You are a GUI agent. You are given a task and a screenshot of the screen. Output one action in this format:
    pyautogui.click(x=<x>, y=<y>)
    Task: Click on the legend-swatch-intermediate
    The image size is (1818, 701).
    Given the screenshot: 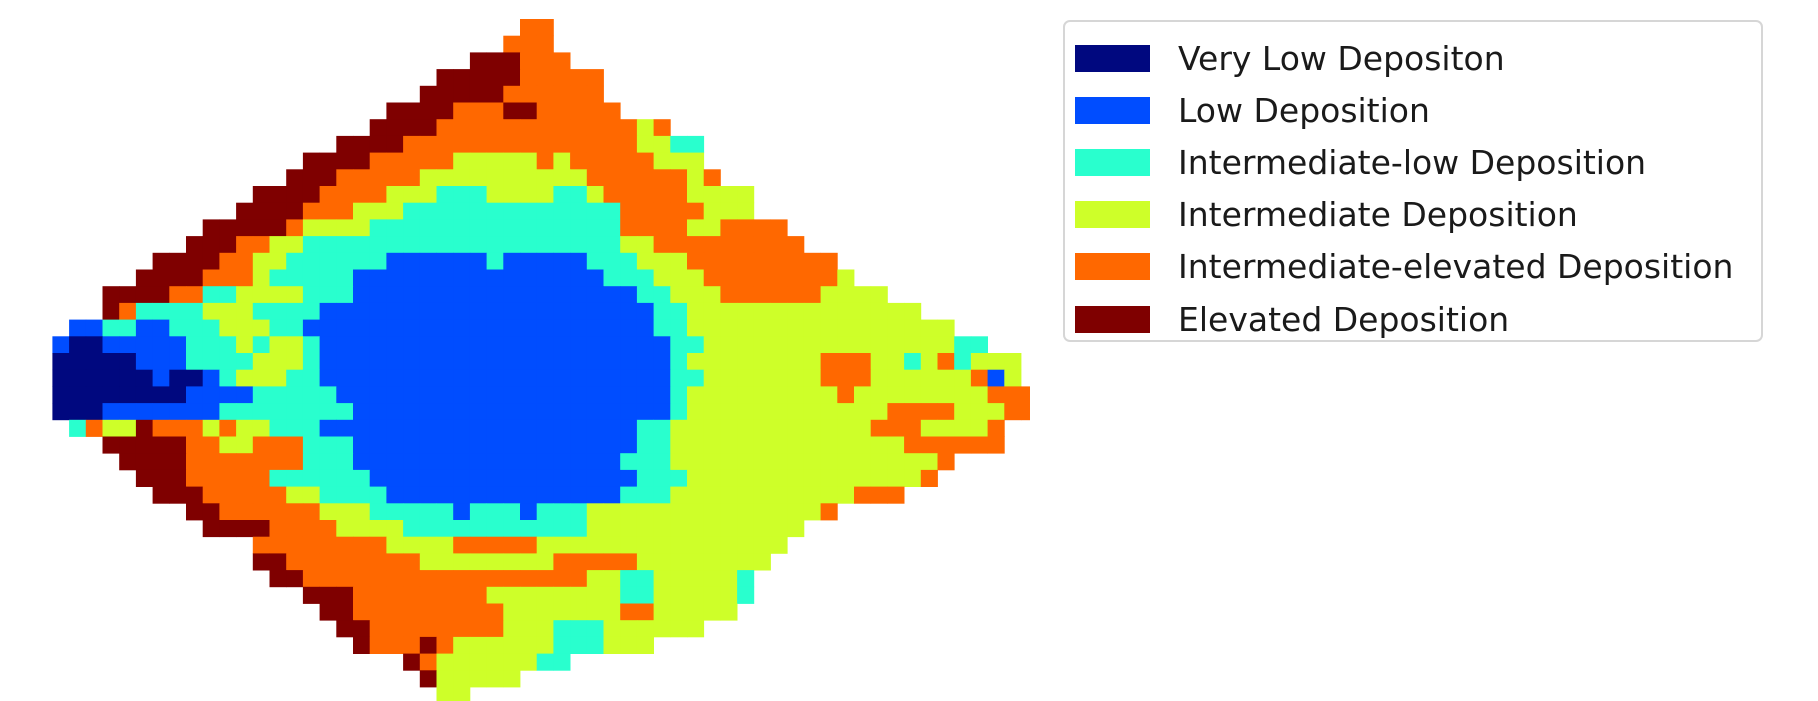 What is the action you would take?
    pyautogui.click(x=1112, y=215)
    